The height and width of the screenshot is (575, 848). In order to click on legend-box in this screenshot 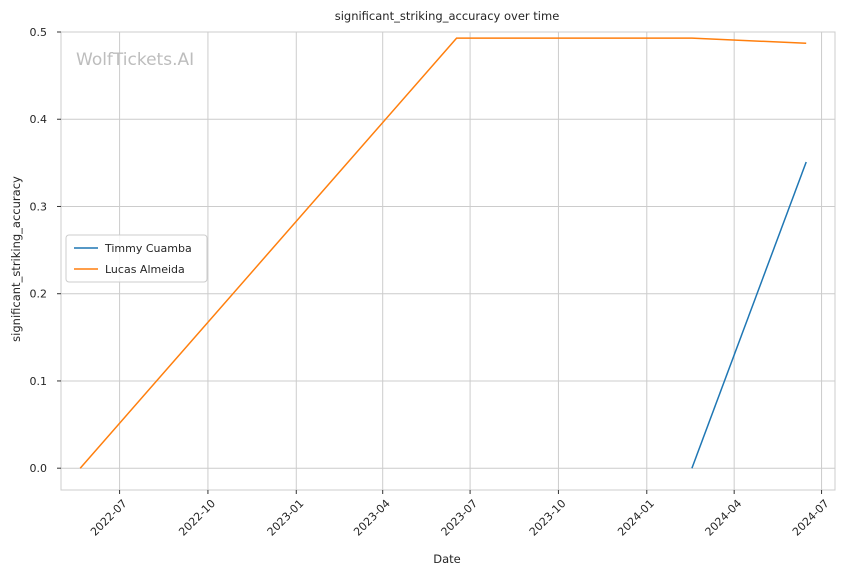, I will do `click(136, 258)`.